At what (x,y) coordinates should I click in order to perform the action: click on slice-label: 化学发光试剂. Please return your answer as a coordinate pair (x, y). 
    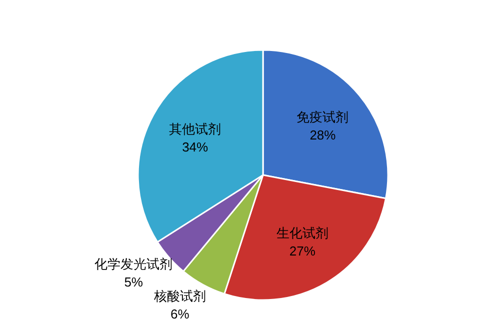
    Looking at the image, I should click on (133, 264).